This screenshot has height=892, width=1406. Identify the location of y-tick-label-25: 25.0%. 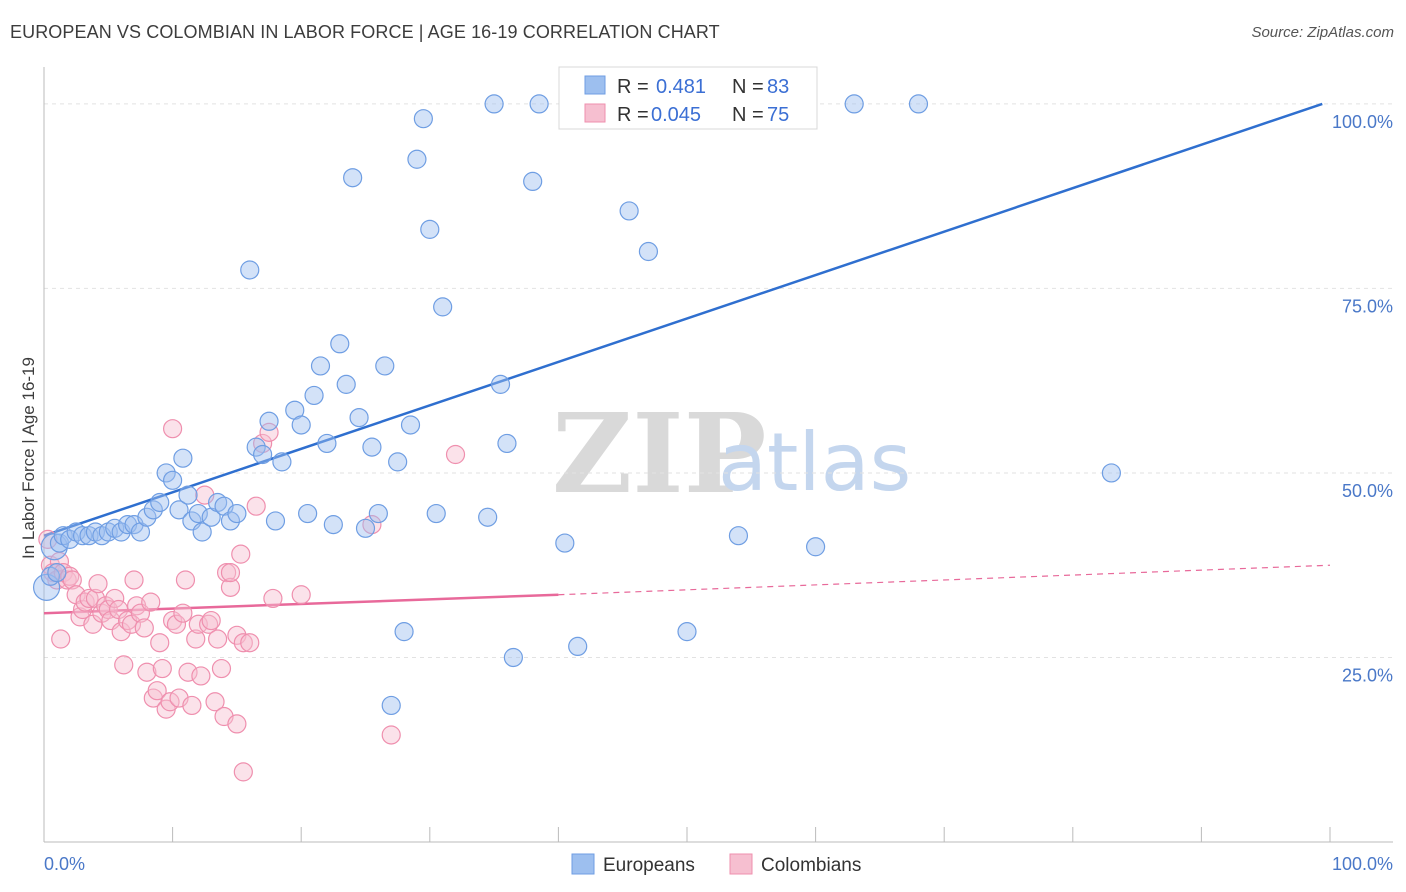
(1367, 675).